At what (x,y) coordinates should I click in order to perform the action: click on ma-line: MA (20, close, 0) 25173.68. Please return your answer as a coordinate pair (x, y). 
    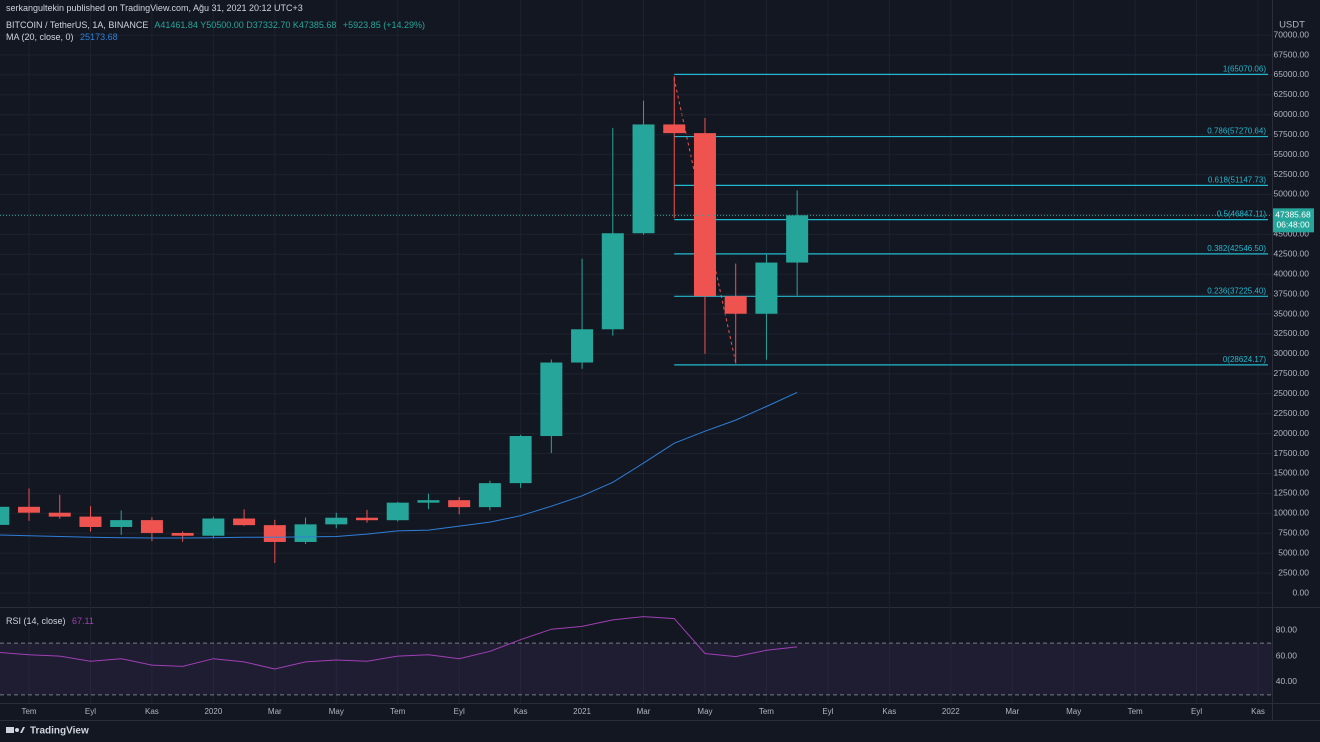
    Looking at the image, I should click on (64, 37).